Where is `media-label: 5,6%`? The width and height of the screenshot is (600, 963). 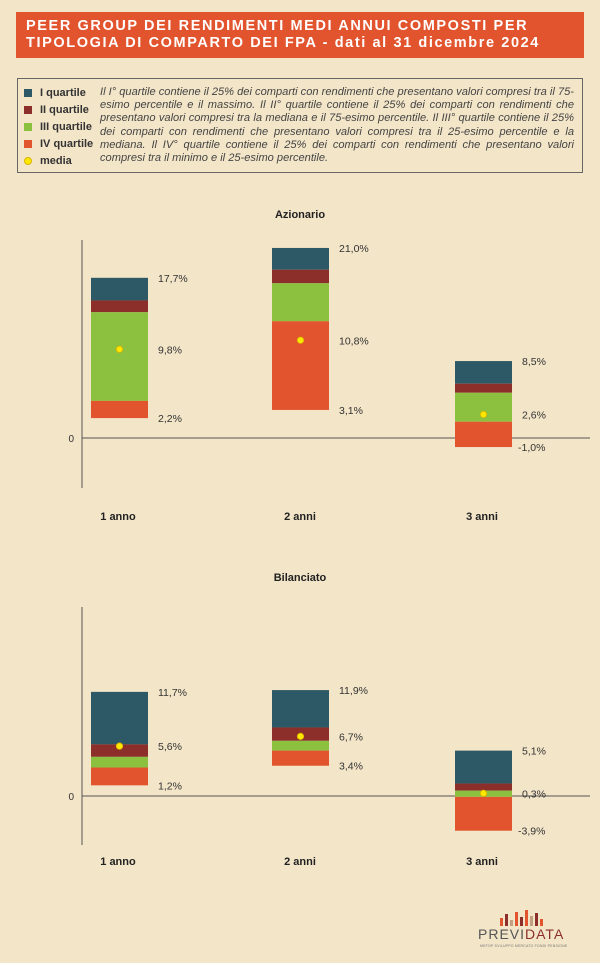 media-label: 5,6% is located at coordinates (170, 747).